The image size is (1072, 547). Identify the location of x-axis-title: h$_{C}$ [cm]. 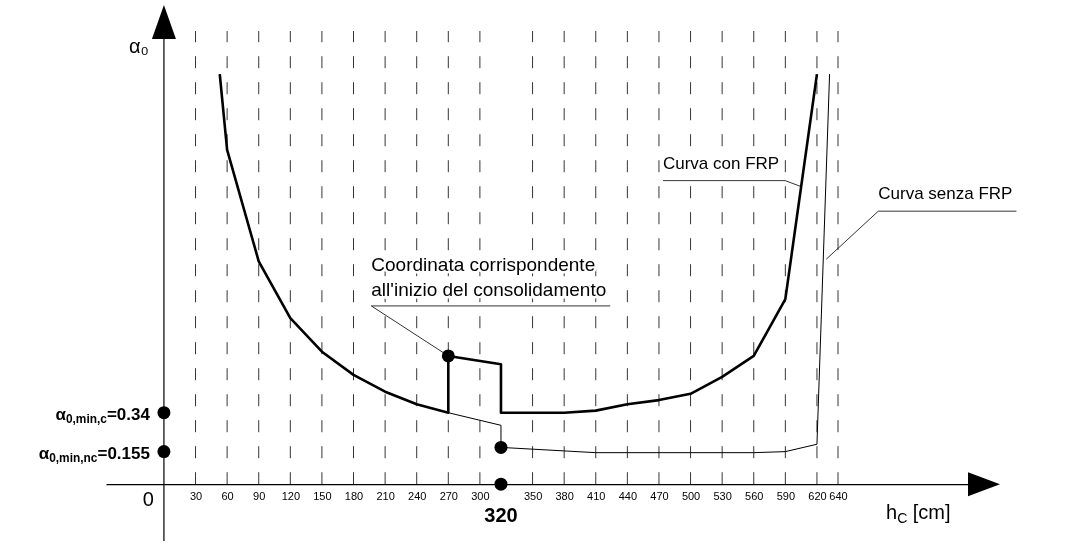
(918, 513).